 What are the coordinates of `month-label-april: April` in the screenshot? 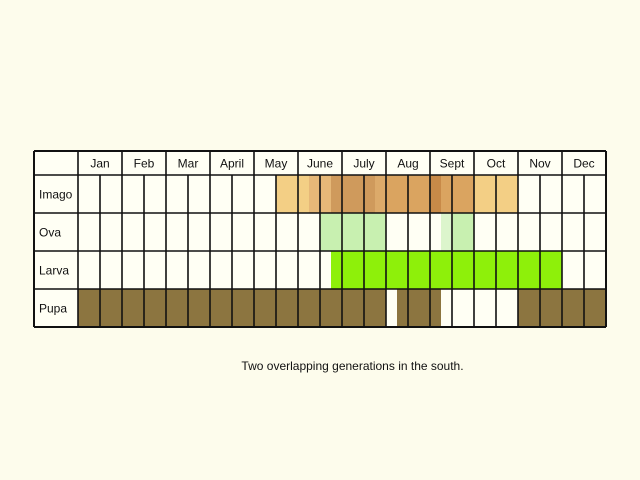 It's located at (232, 164).